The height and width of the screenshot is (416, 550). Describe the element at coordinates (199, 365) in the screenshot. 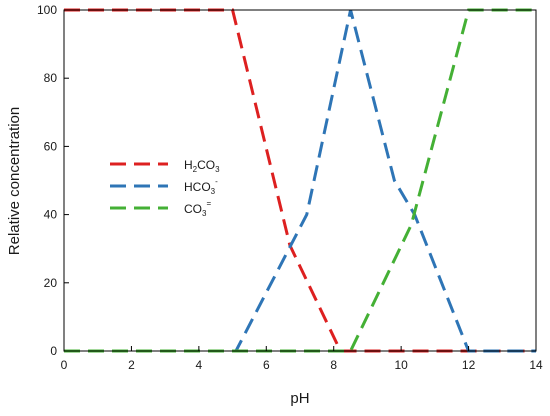

I see `x-tick-label: 4` at that location.